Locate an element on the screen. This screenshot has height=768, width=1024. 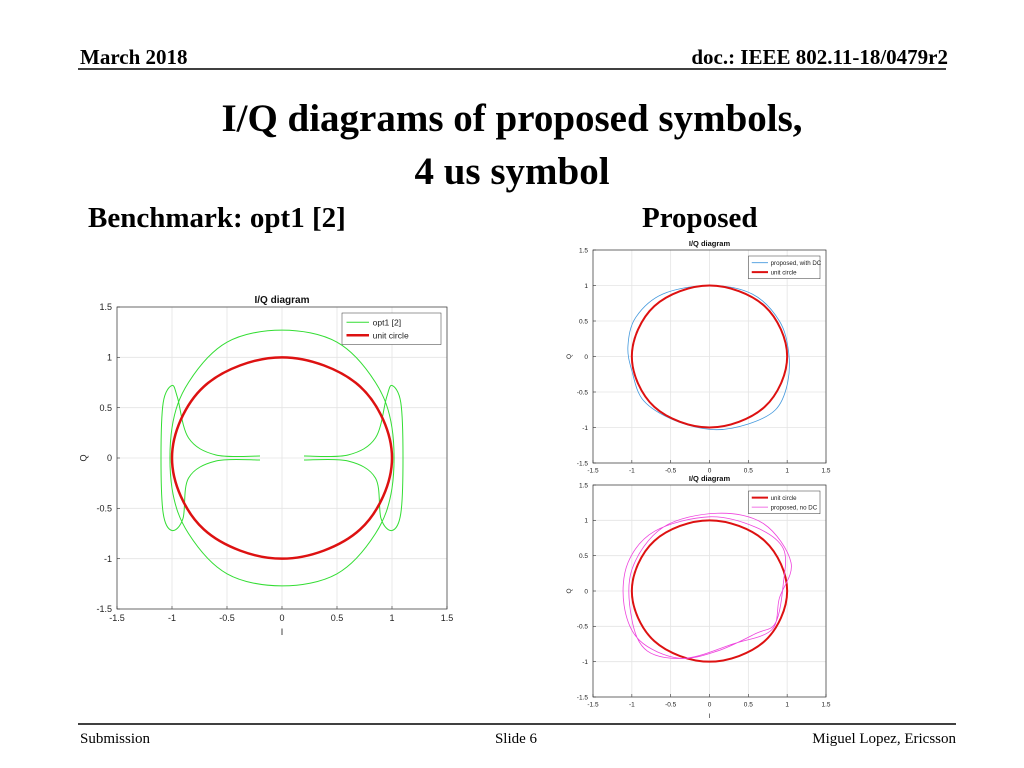
right-label: Proposed is located at coordinates (699, 218).